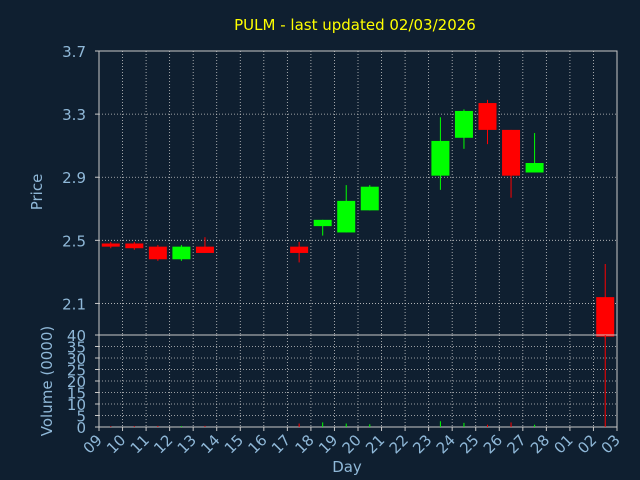 The height and width of the screenshot is (480, 640). What do you see at coordinates (347, 467) in the screenshot?
I see `x-axis-label: Day` at bounding box center [347, 467].